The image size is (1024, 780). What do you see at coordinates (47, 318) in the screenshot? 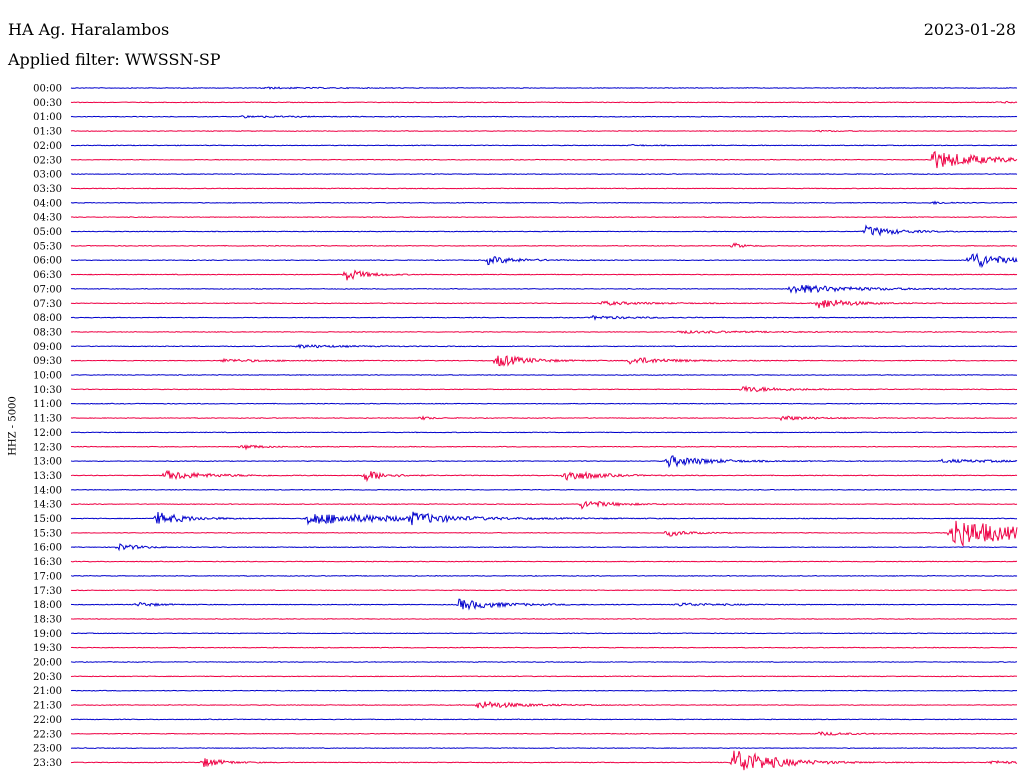
I see `time-tick-label: 08:00` at bounding box center [47, 318].